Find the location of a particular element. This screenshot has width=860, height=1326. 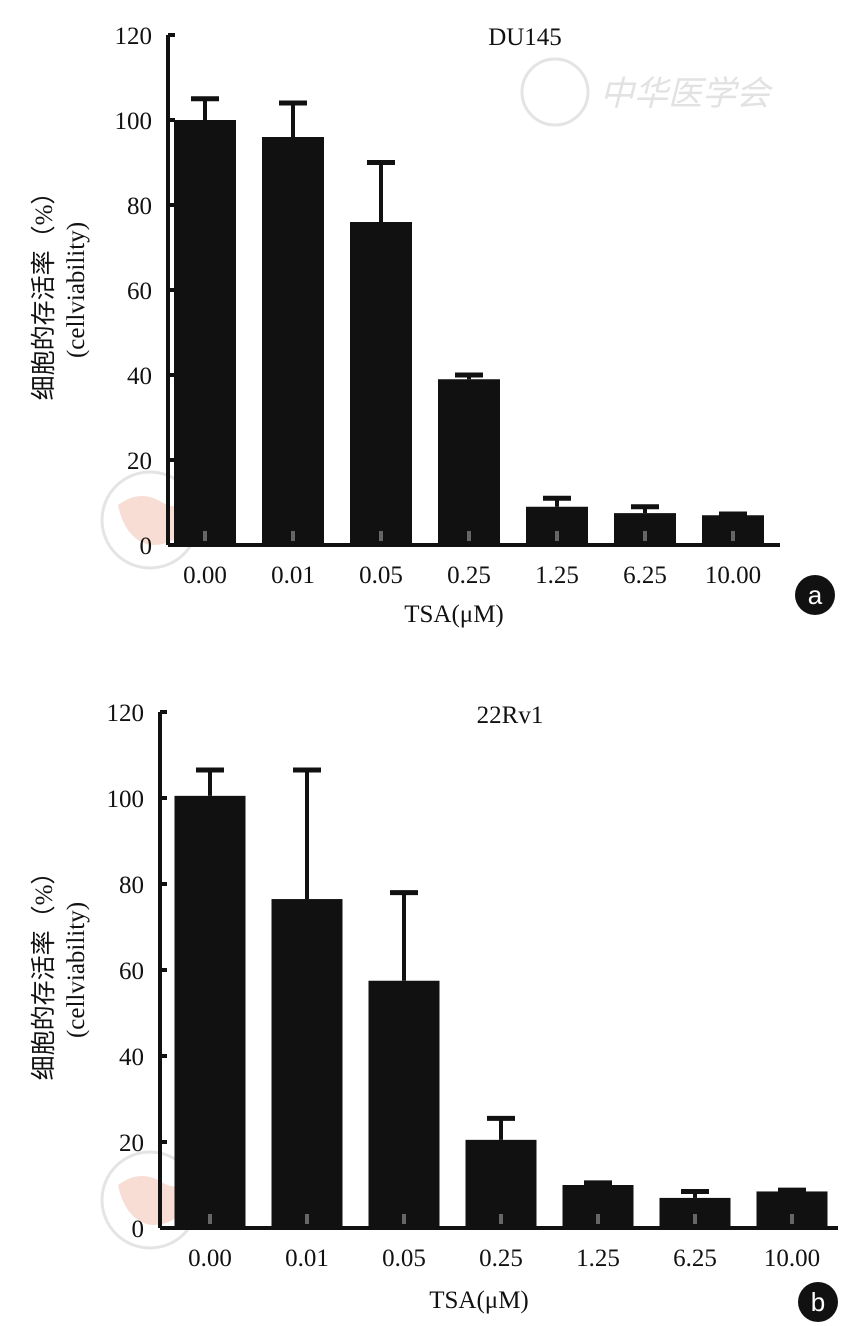

seal-map-icon is located at coordinates (151, 1200).